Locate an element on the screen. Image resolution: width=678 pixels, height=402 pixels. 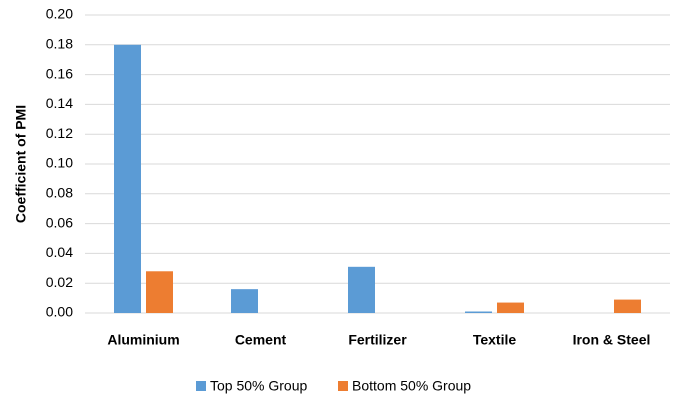
x-tick-label: Aluminium is located at coordinates (143, 340).